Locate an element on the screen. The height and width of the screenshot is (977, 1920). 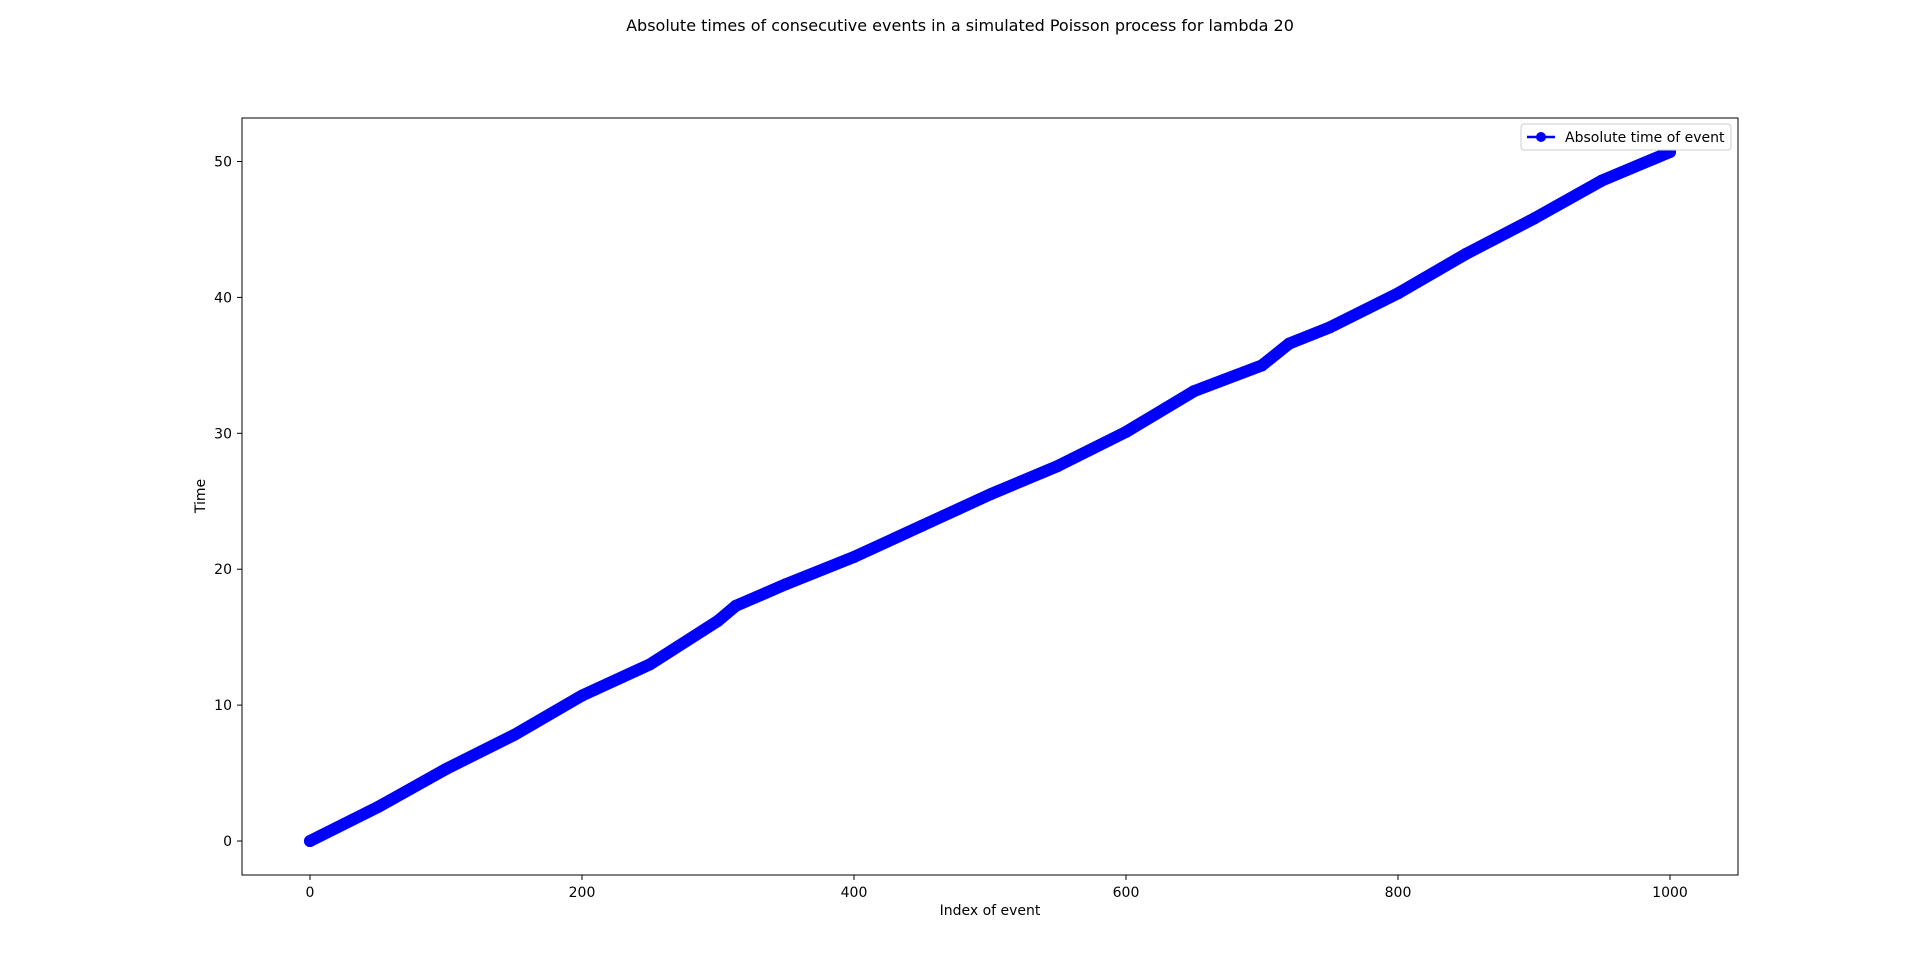
legend-box is located at coordinates (1626, 137).